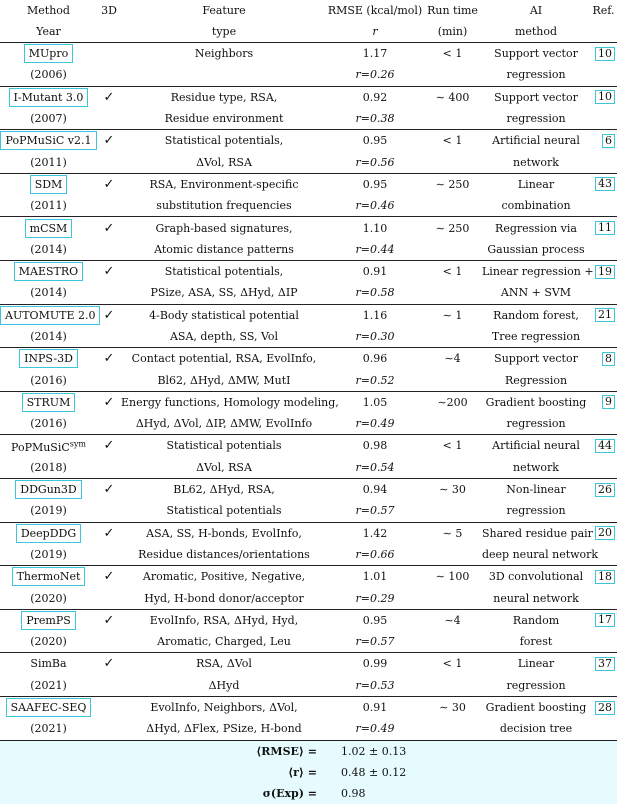  I want to click on summary-label: ⟨RMSE⟩ =, so click(163, 750).